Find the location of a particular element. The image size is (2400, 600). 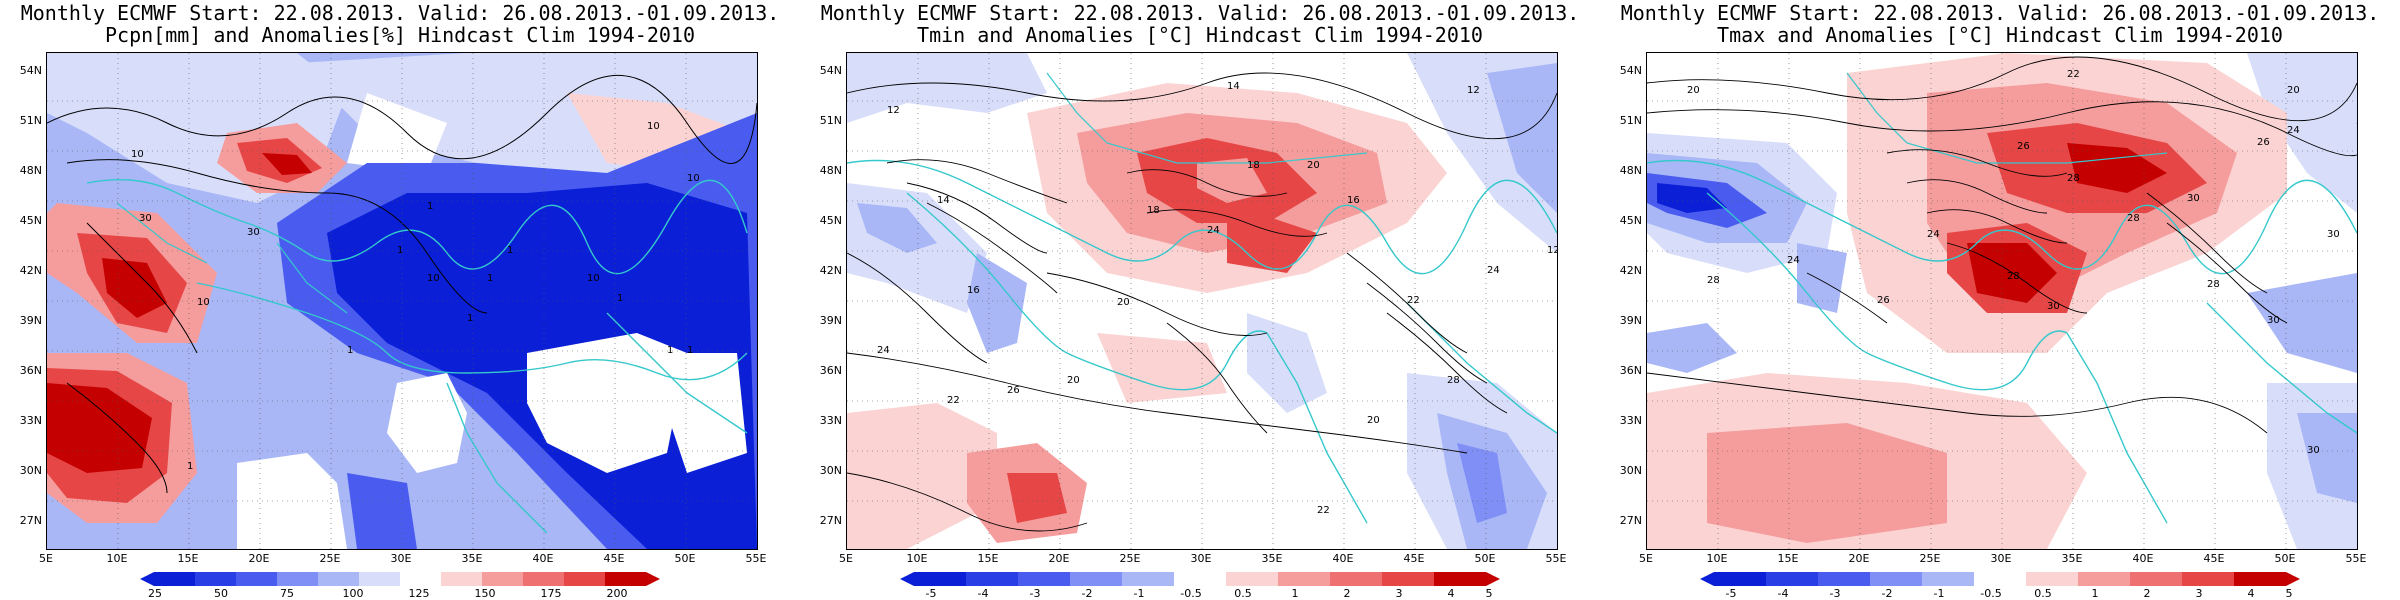

lat-tick: 39N is located at coordinates (1630, 320).